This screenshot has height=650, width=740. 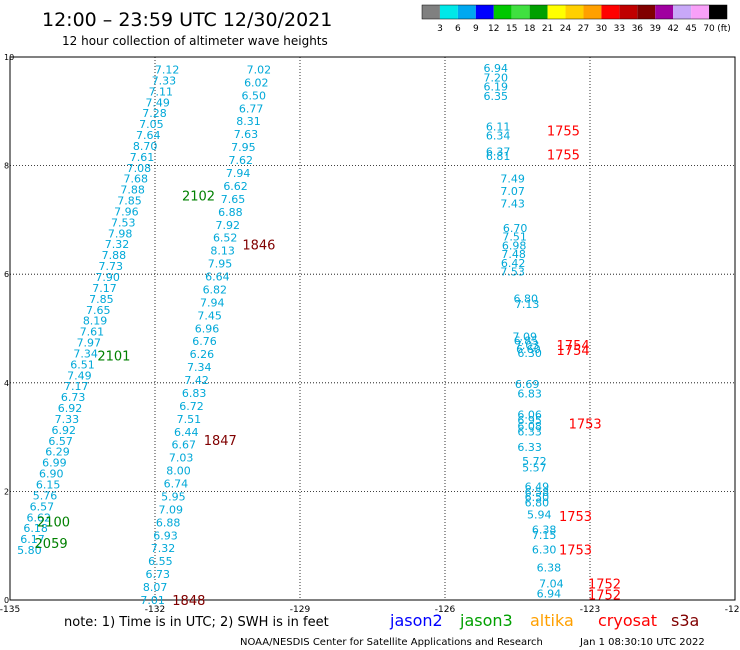 What do you see at coordinates (57, 452) in the screenshot?
I see `wave-height-point: 6.29` at bounding box center [57, 452].